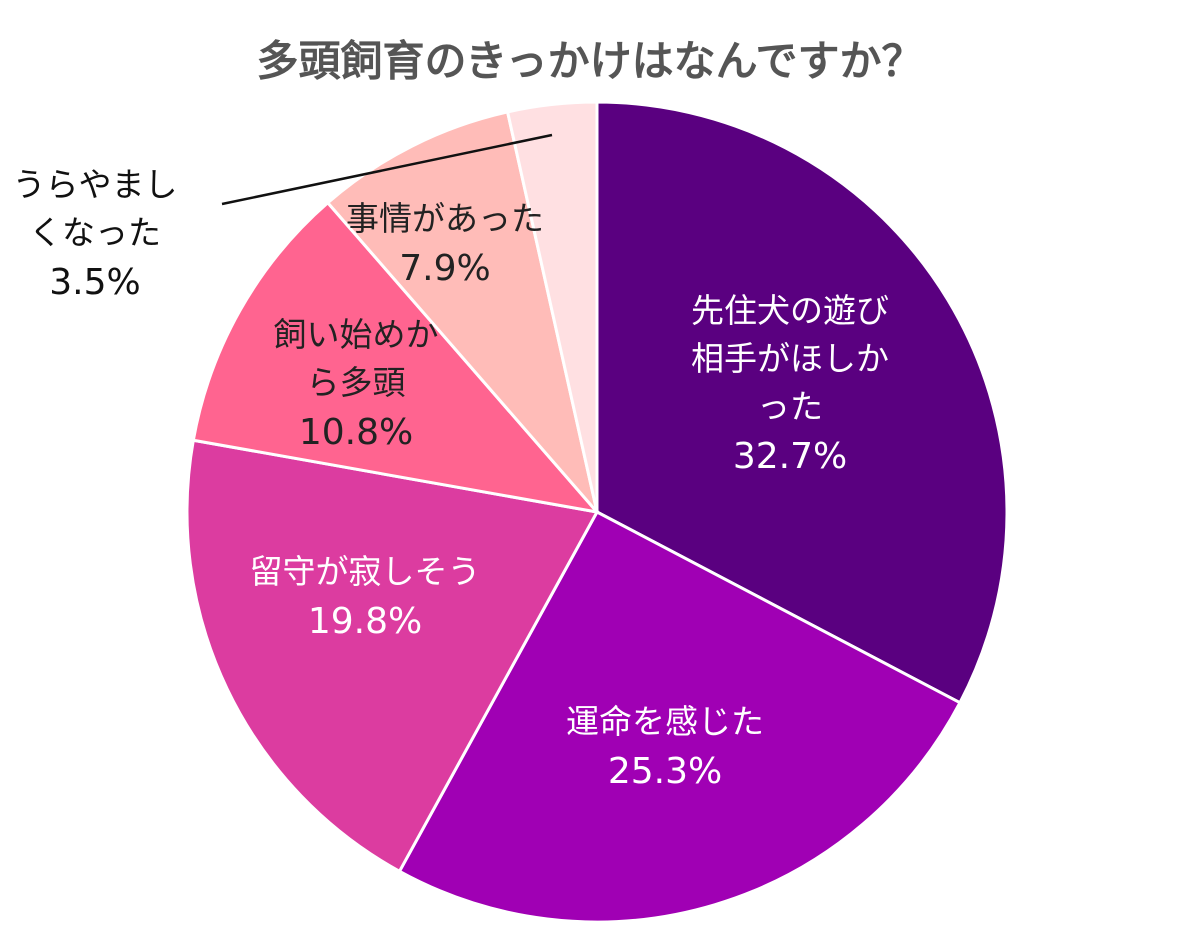 This screenshot has height=934, width=1187. Describe the element at coordinates (365, 571) in the screenshot. I see `category-label: 留守が寂しそう` at that location.